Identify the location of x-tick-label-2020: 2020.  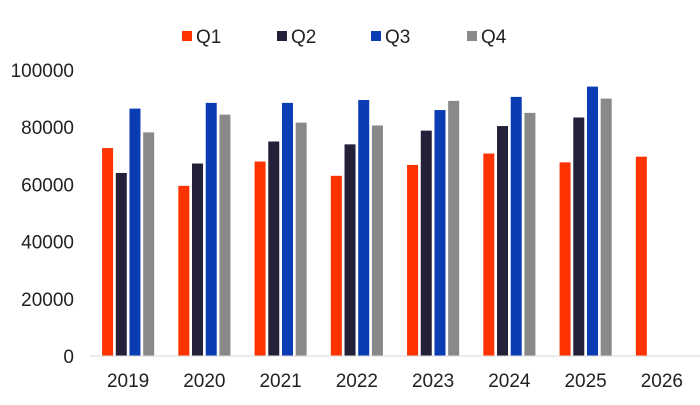
(204, 381).